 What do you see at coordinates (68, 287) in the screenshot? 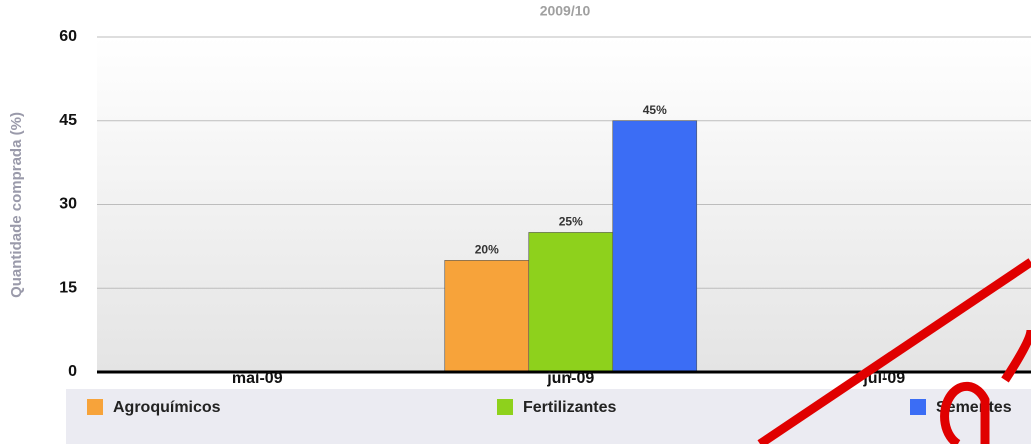
I see `y-tick-label: 15` at bounding box center [68, 287].